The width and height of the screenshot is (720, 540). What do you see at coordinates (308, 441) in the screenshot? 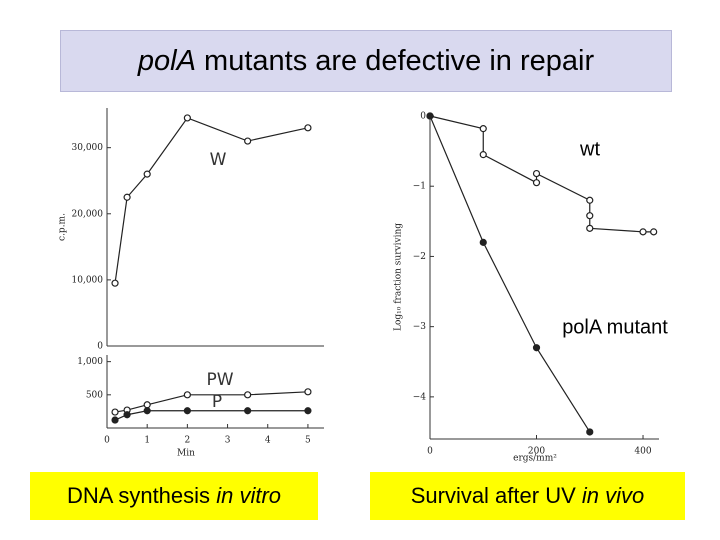
I see `x-tick-label: 5` at bounding box center [308, 441].